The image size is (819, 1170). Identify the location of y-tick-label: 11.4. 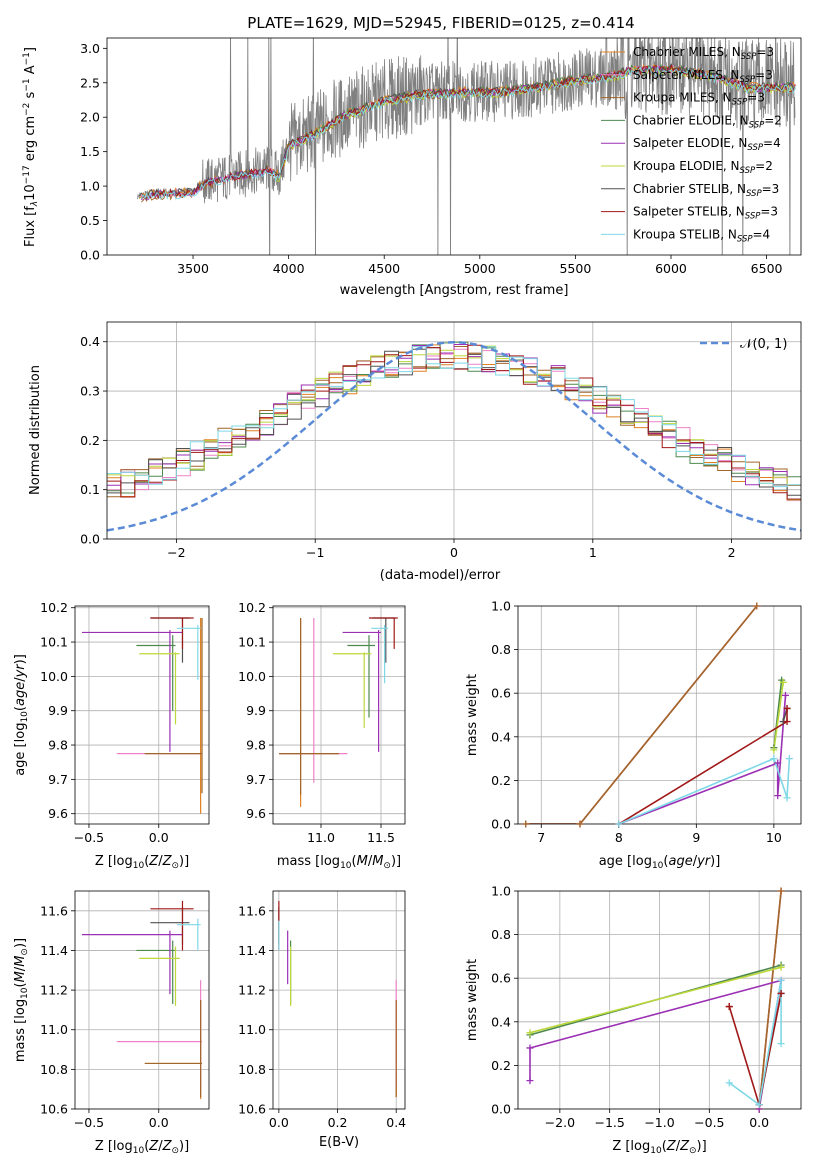
(252, 950).